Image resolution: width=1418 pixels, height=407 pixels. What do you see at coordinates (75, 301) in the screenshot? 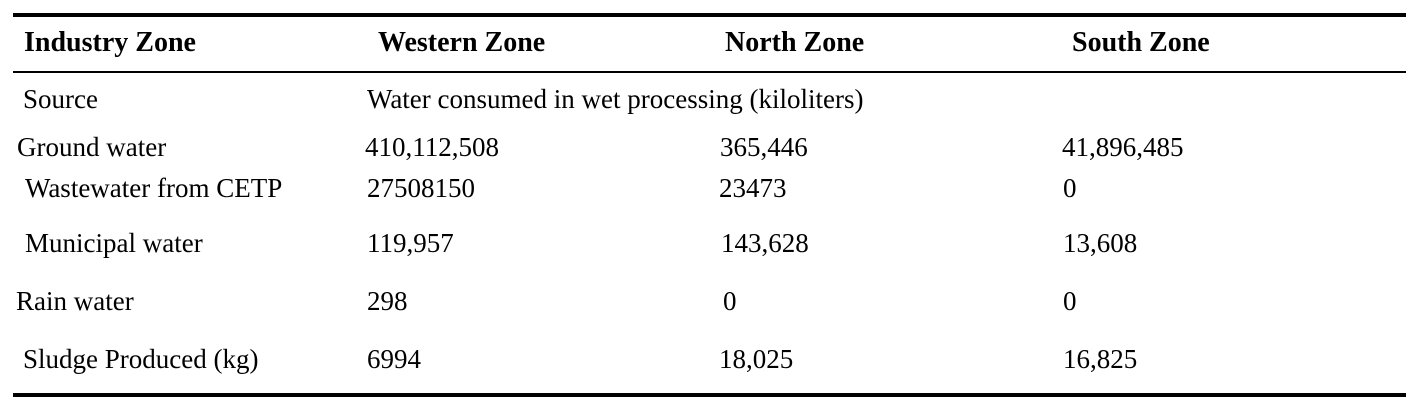
I see `row-label: Rain water` at bounding box center [75, 301].